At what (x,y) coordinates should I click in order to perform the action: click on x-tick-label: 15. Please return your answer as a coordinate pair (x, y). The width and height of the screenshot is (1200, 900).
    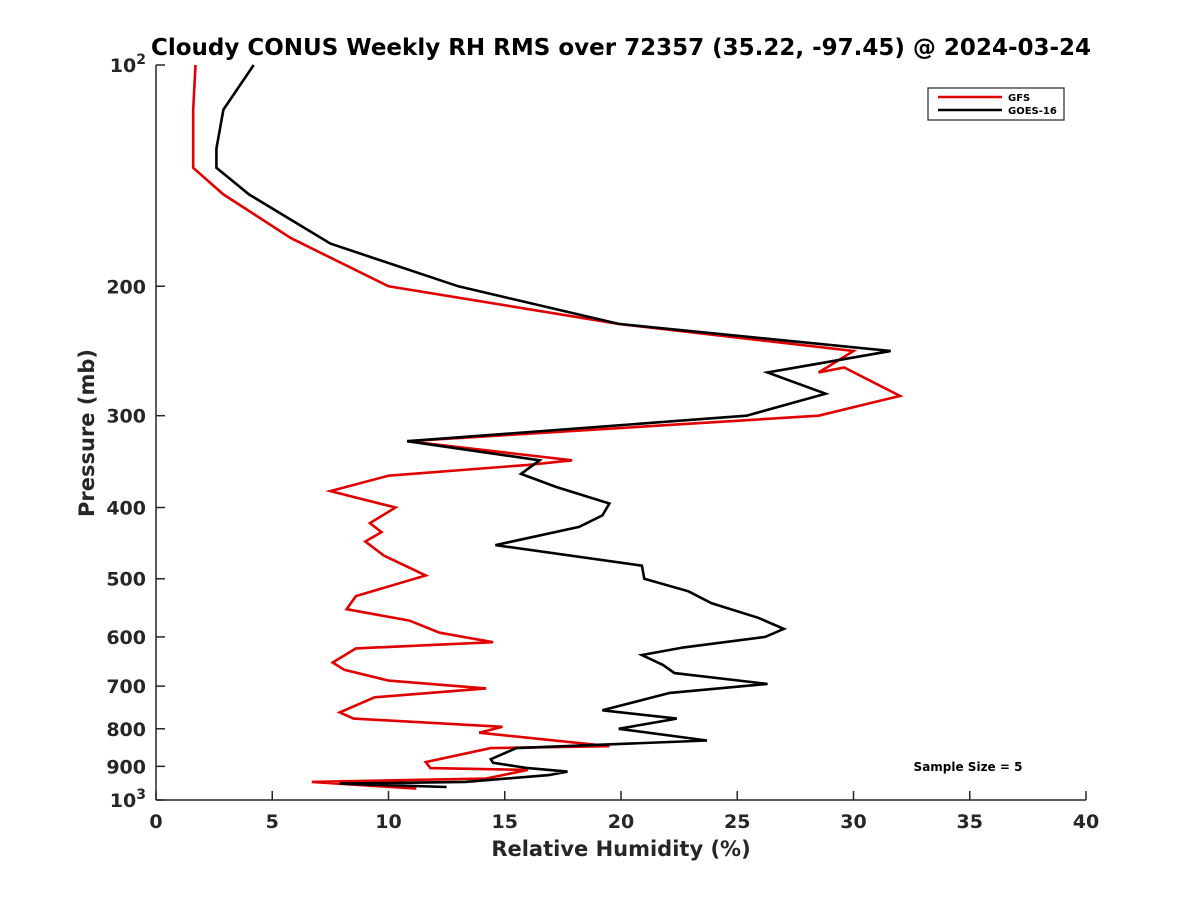
    Looking at the image, I should click on (505, 822).